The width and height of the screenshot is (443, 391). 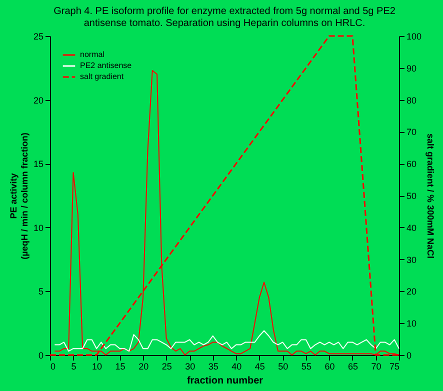 I want to click on x-tick-label: 70, so click(x=376, y=367).